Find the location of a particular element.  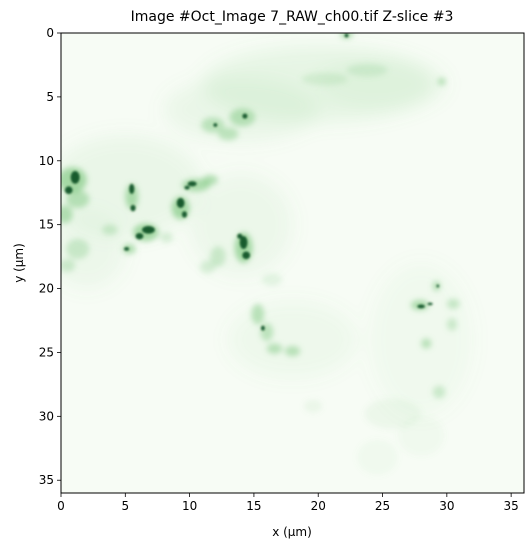

y-tick-label: 0 is located at coordinates (50, 33).